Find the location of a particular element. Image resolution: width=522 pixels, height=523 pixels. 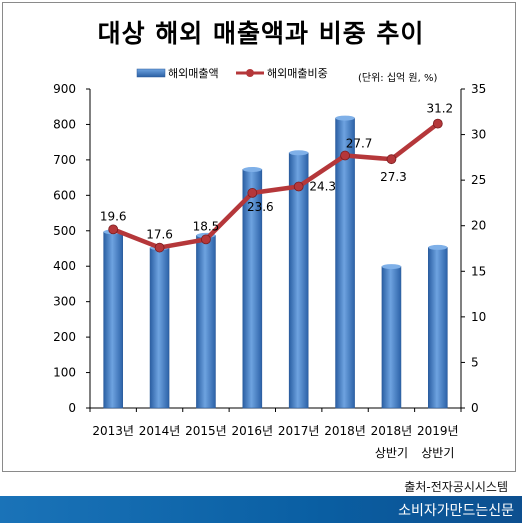

share-data-label: 18.5 is located at coordinates (206, 226).